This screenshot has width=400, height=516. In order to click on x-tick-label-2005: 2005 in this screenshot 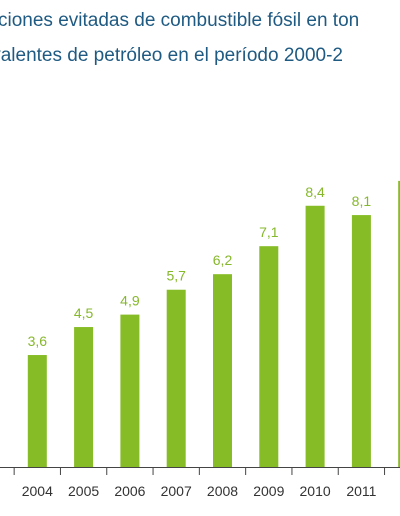, I will do `click(83, 491)`.